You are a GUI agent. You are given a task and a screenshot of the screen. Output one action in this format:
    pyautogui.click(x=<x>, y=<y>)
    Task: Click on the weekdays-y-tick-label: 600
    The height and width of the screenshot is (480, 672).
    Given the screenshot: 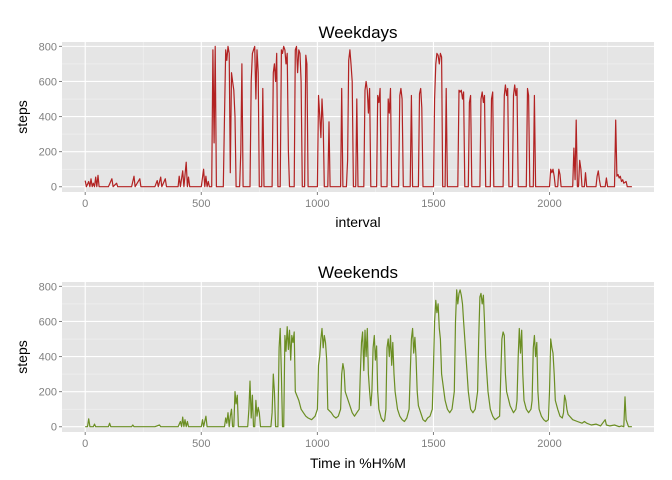 What is the action you would take?
    pyautogui.click(x=48, y=82)
    